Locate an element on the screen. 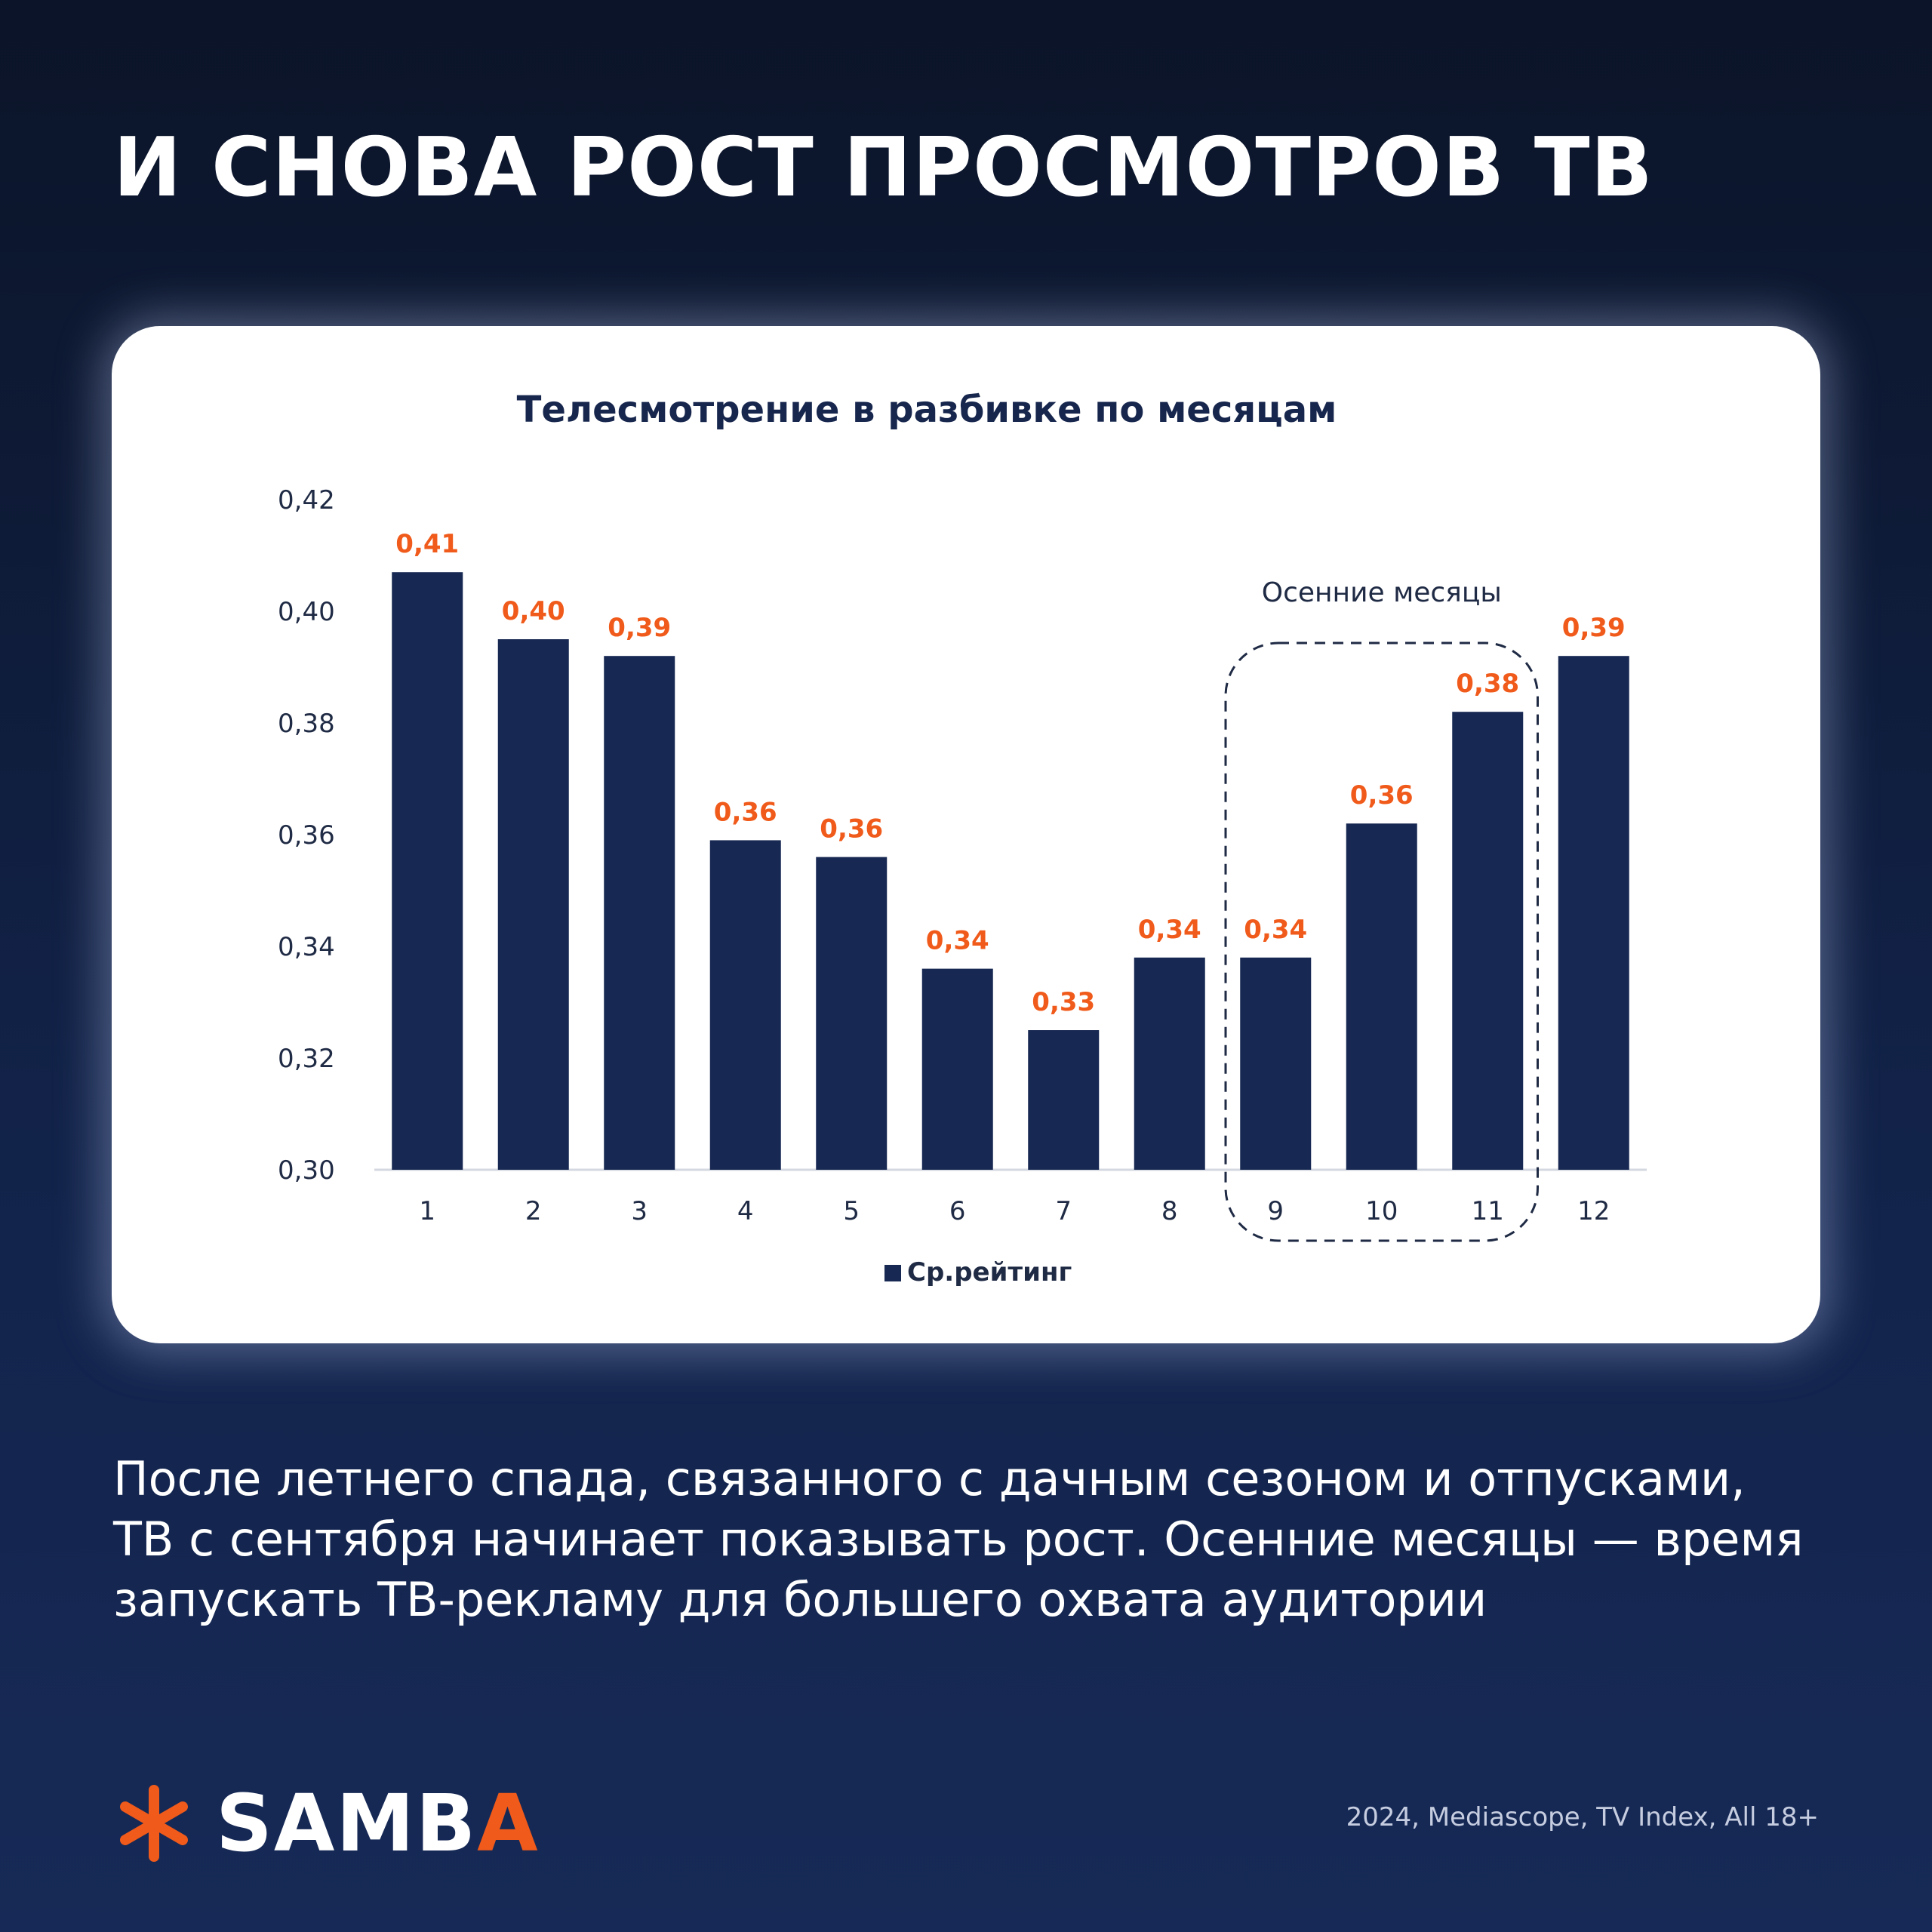 This screenshot has height=1932, width=1932. x-tick-label: 6 is located at coordinates (957, 1211).